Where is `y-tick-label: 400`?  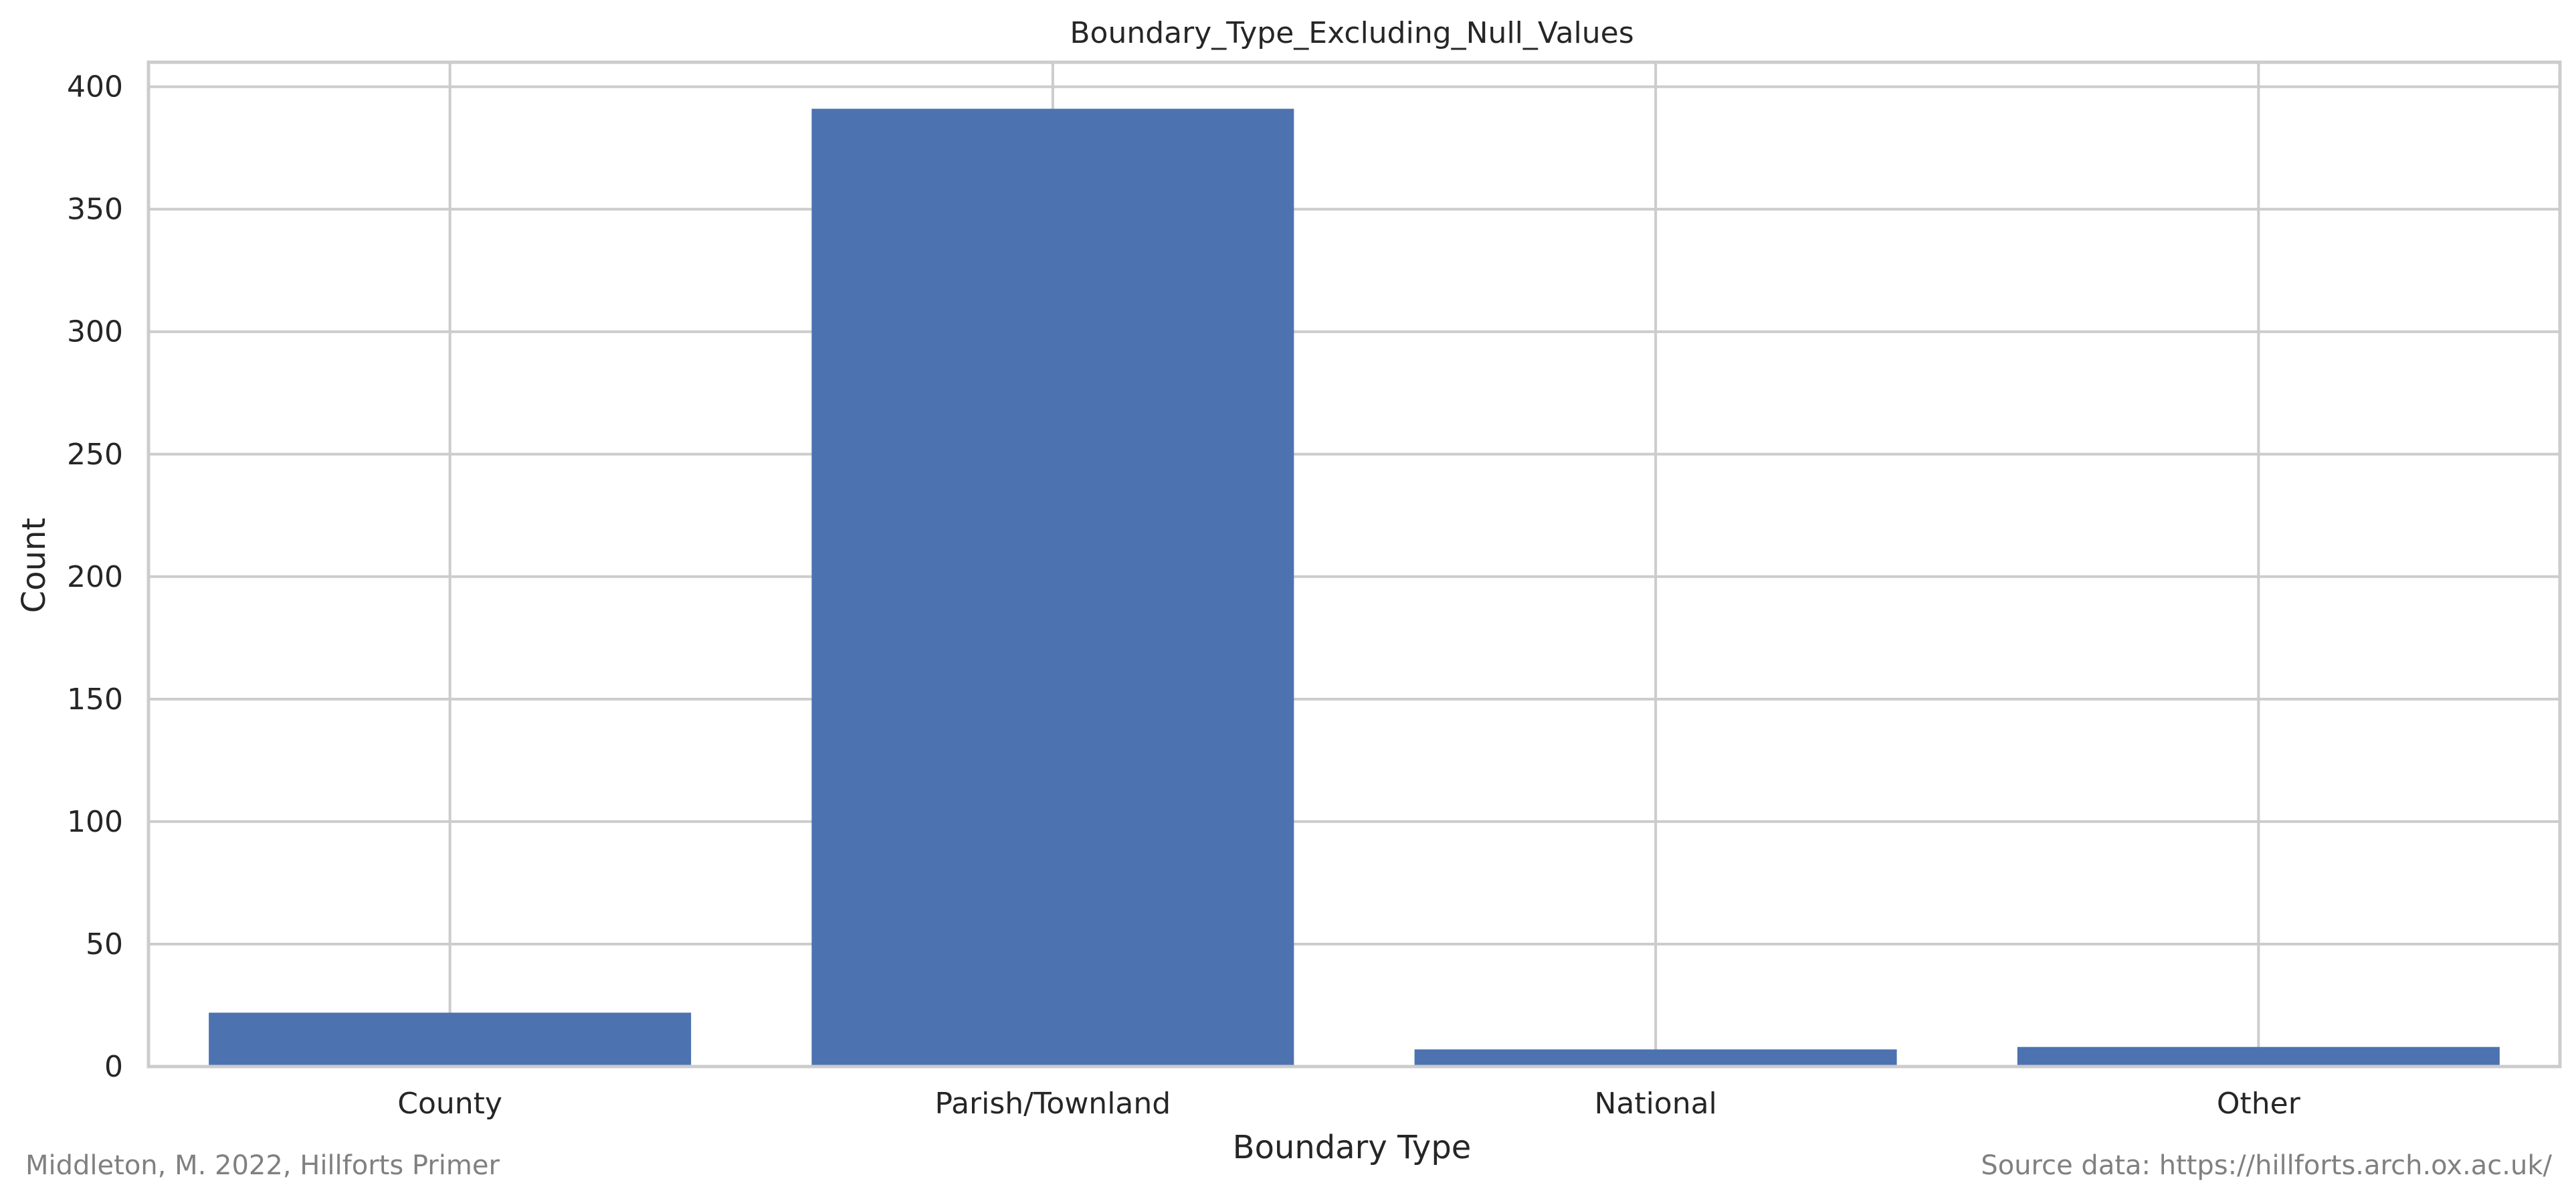
y-tick-label: 400 is located at coordinates (95, 87).